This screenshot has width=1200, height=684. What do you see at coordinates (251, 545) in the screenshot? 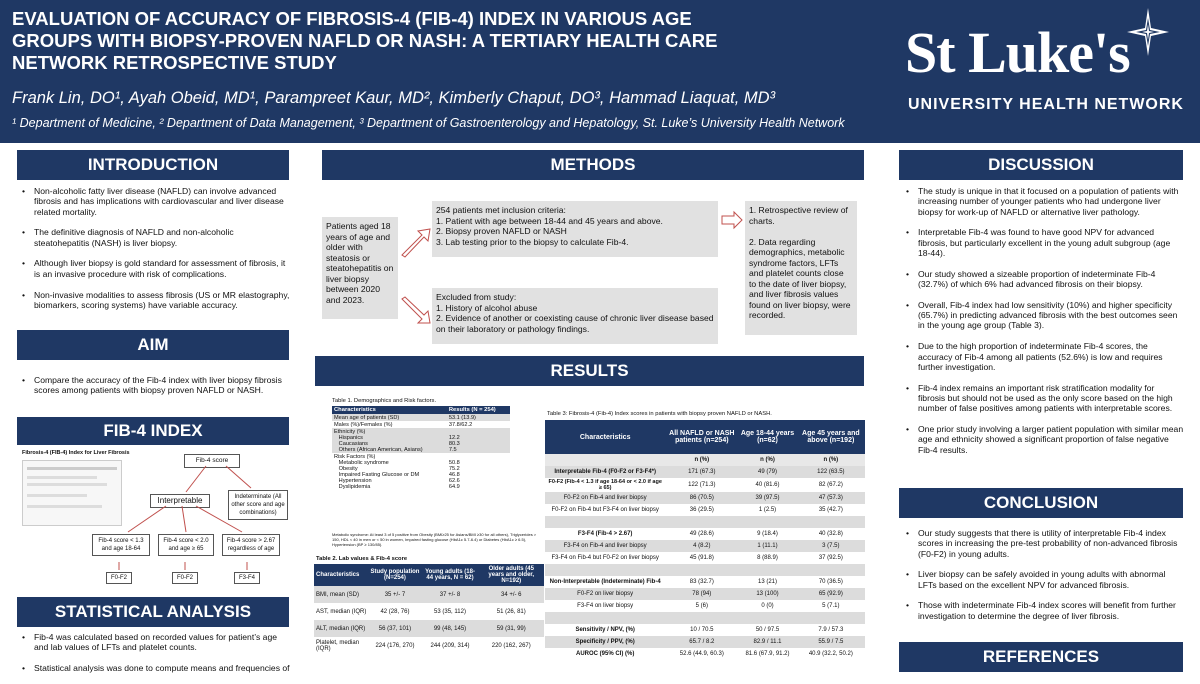
I see `high-score-node: Fib-4 score > 2.67 regardless of age` at bounding box center [251, 545].